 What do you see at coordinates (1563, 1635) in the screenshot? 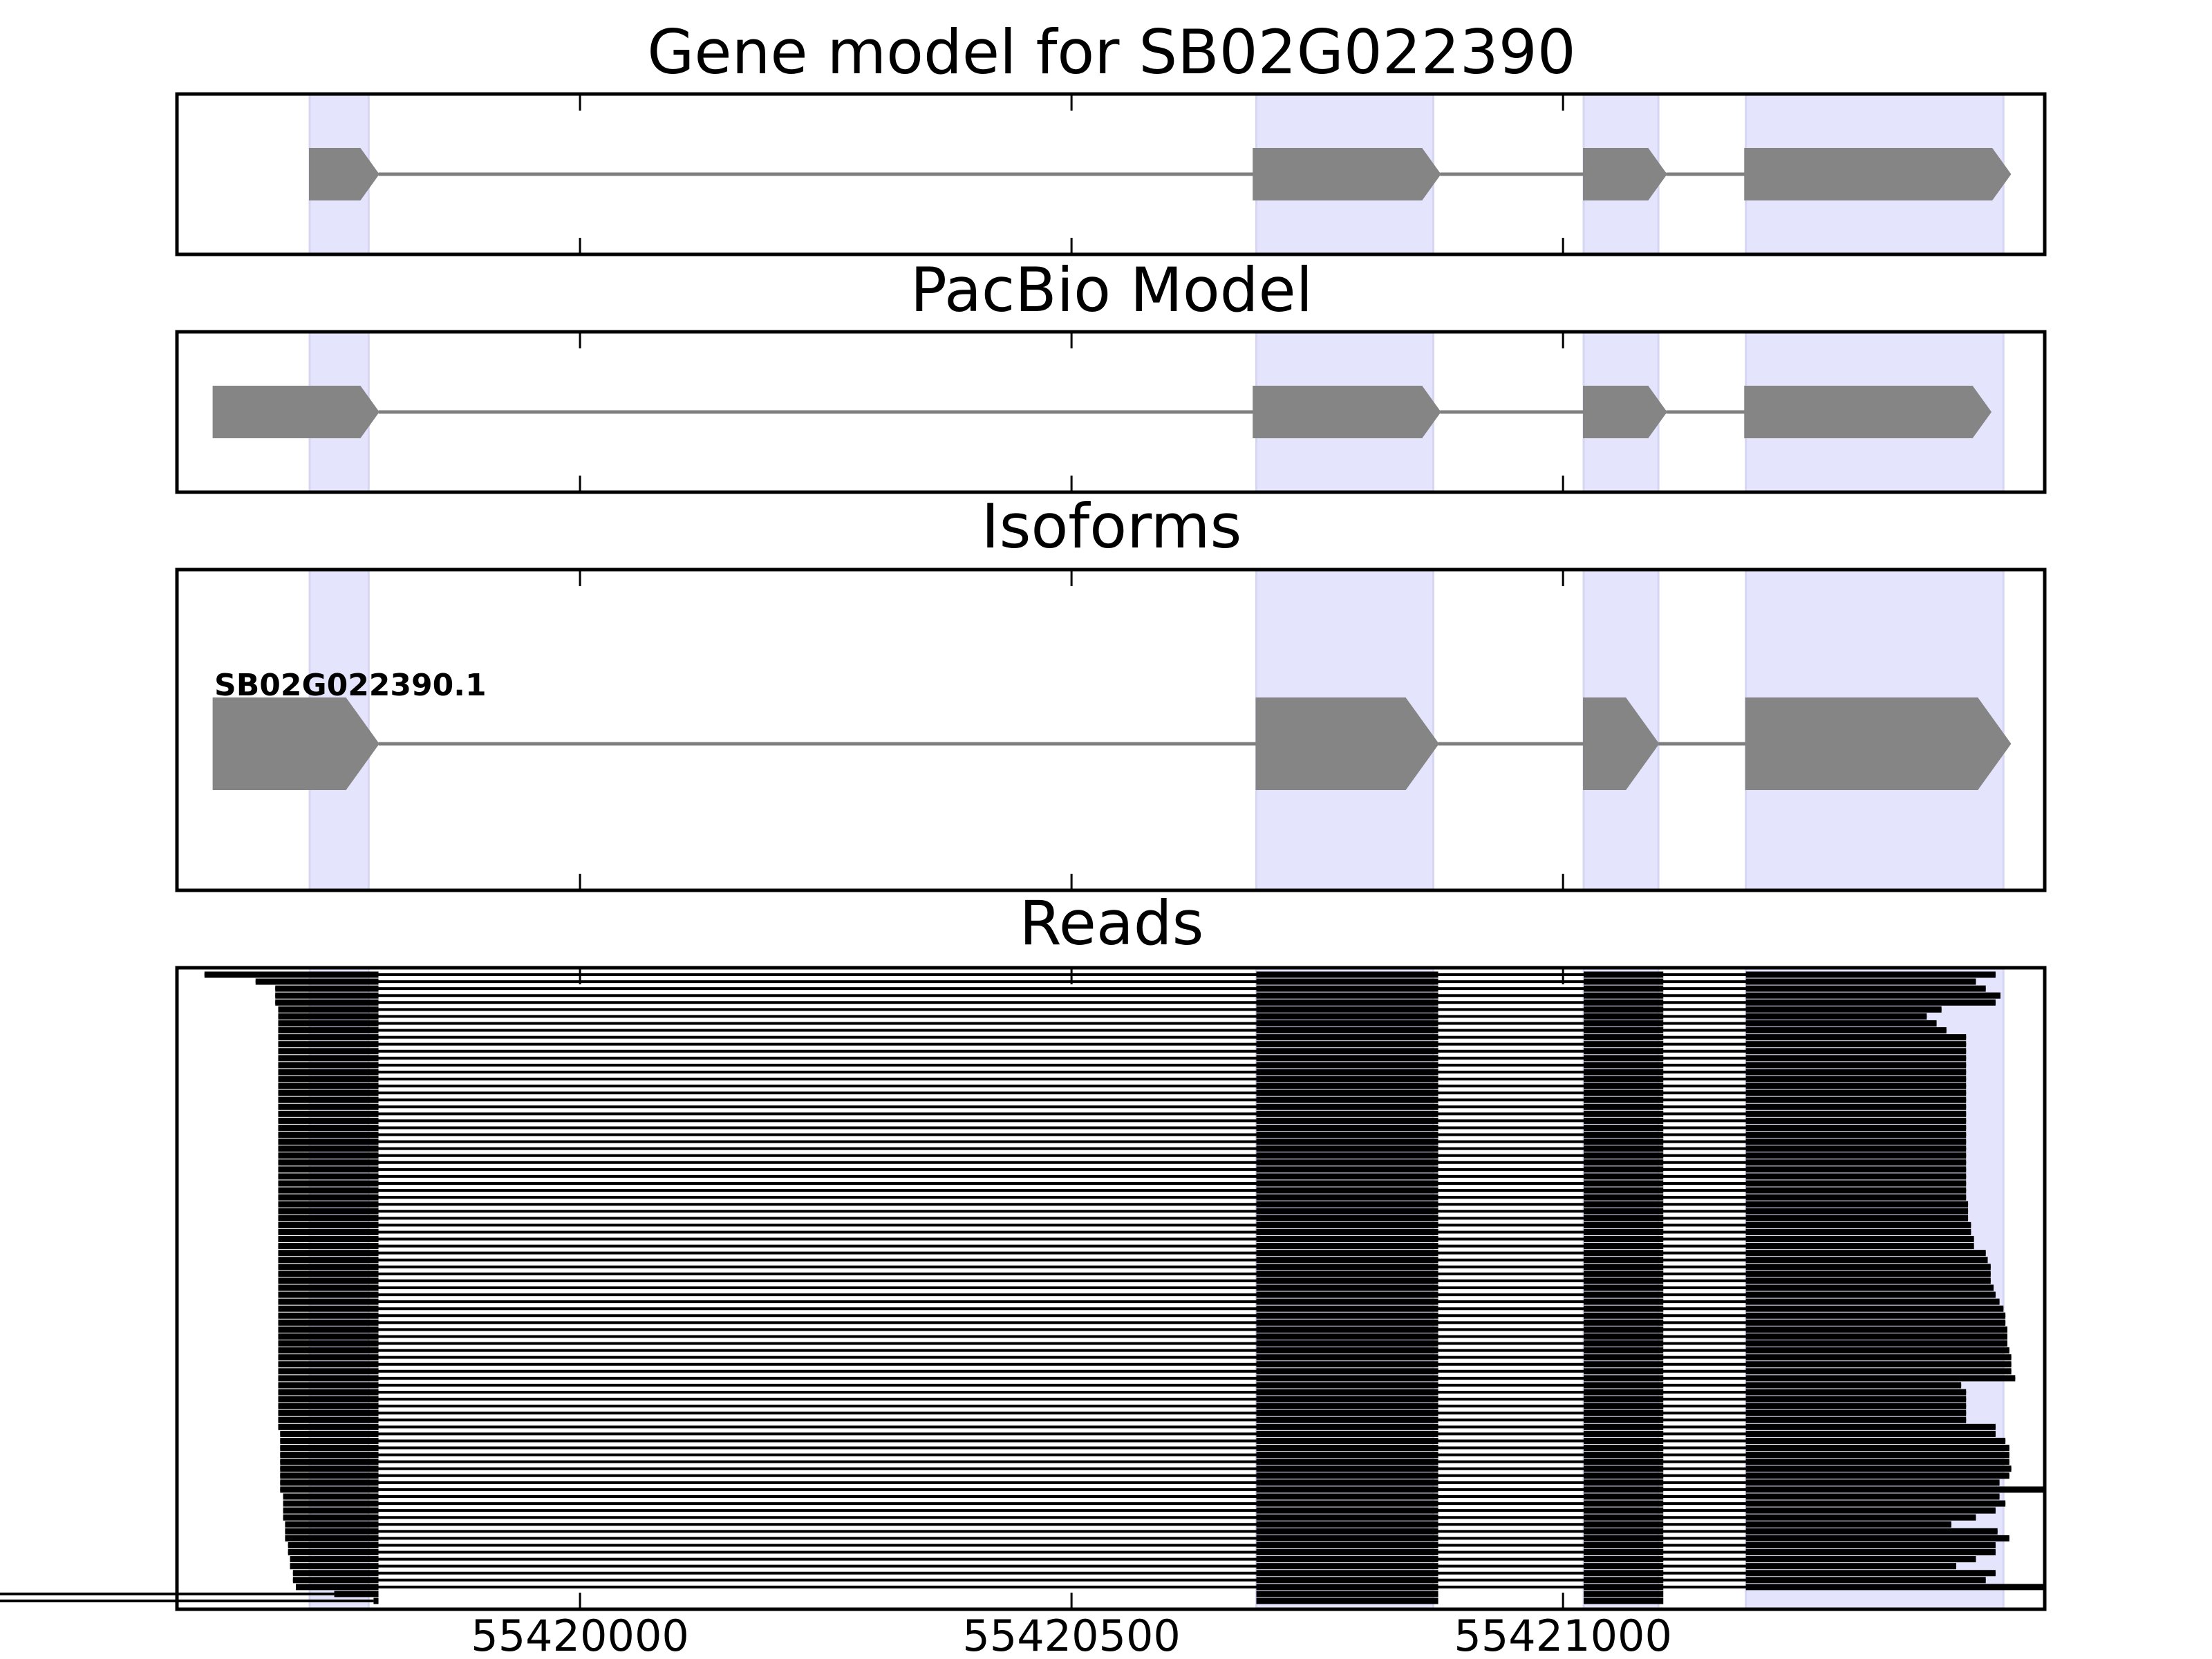
I see `x-tick-label-3: 55421000` at bounding box center [1563, 1635].